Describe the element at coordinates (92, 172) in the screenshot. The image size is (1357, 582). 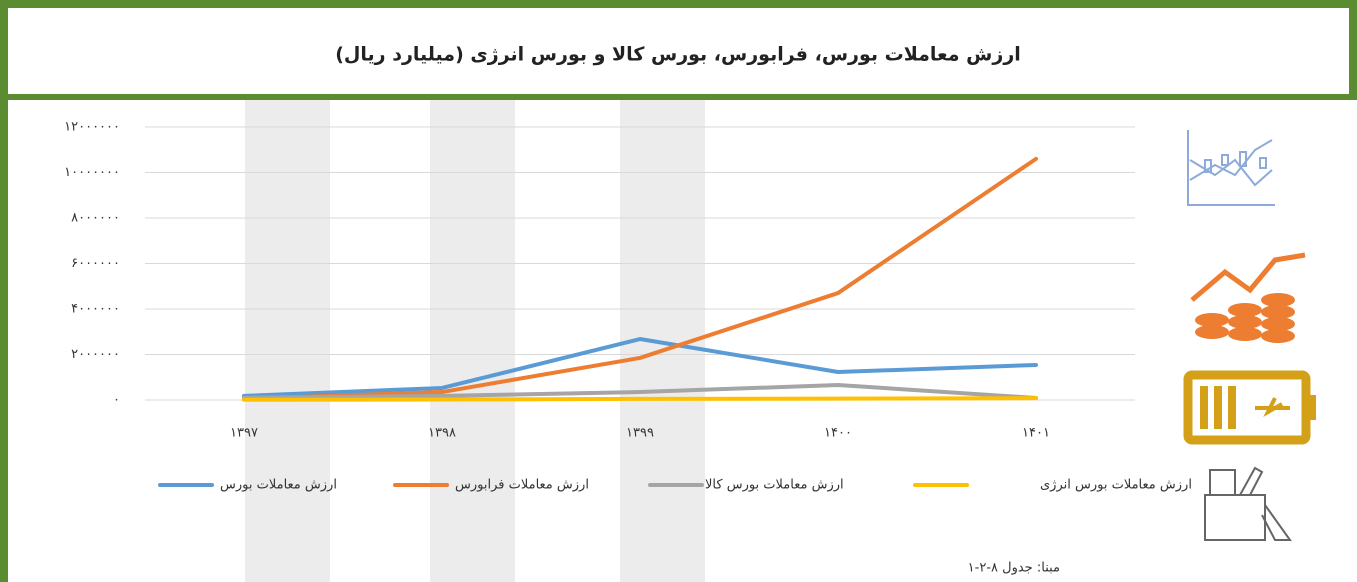
I see `y-tick-label: ۱۰۰۰۰۰۰۰` at that location.